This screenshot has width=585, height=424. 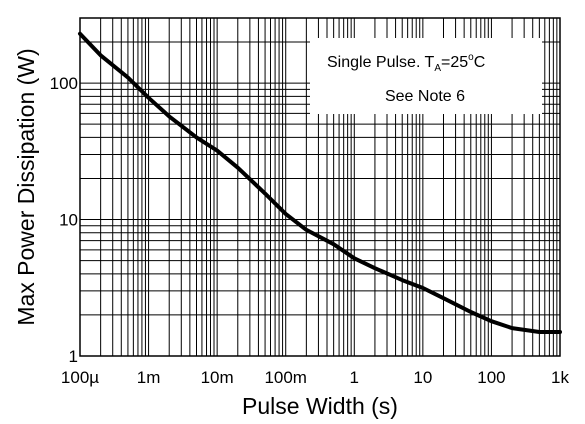 I want to click on x-tick-labels: 100µ 1m 10m 100m 1 10 100 1k, so click(x=315, y=377).